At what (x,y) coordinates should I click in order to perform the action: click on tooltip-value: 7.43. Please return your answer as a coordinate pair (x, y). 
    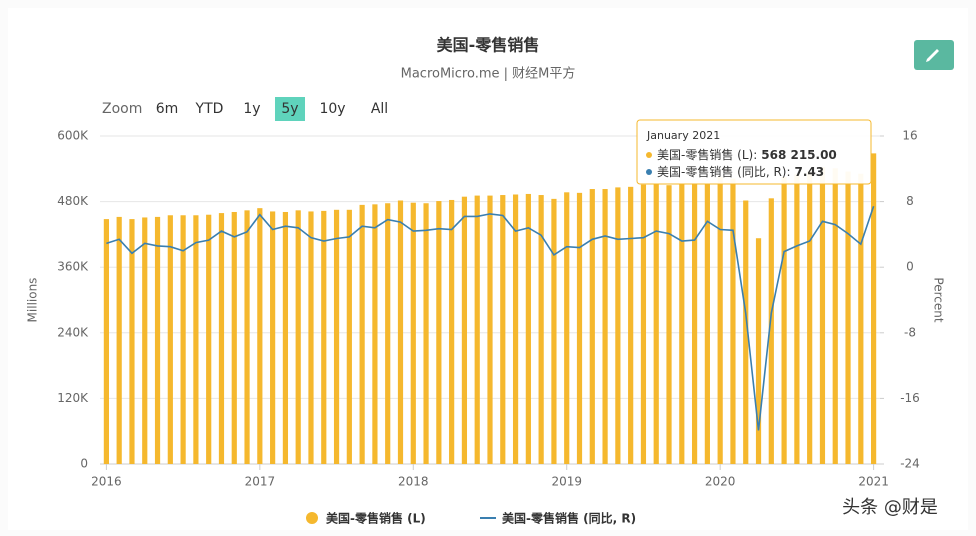
    Looking at the image, I should click on (810, 172).